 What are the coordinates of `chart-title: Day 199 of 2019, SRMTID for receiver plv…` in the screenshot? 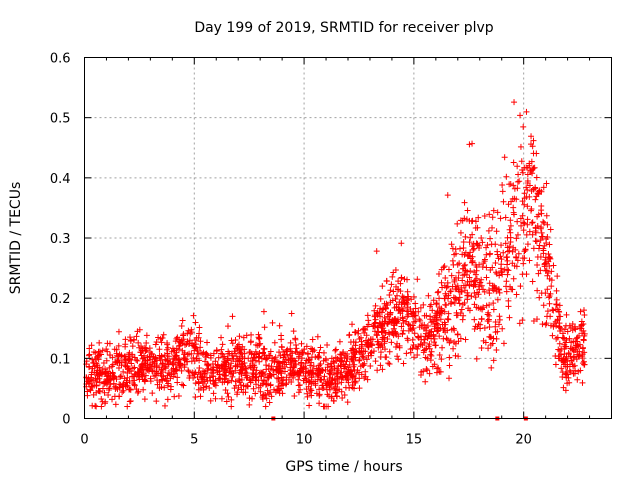 It's located at (343, 28).